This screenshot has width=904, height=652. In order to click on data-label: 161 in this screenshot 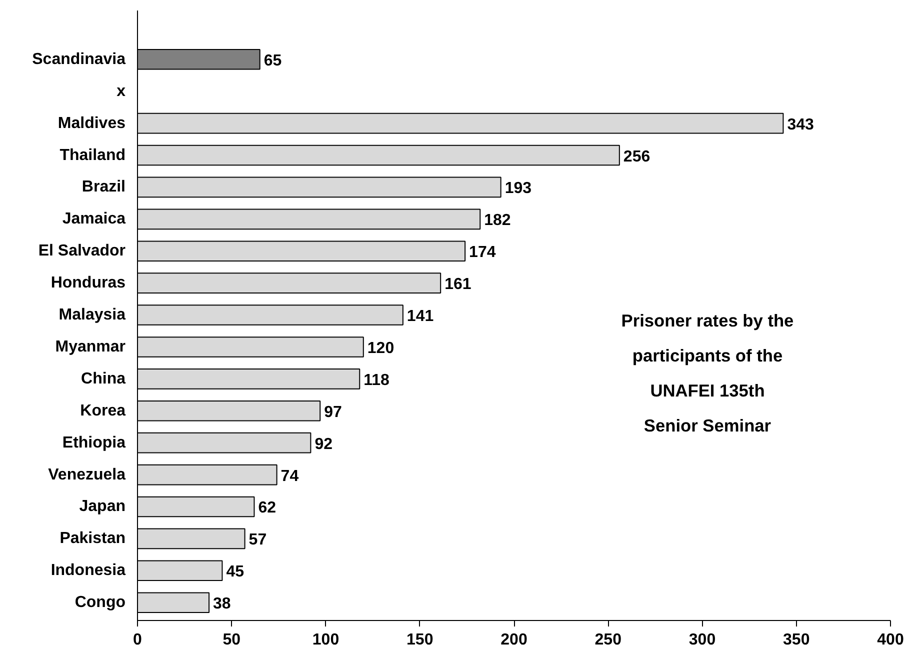, I will do `click(458, 285)`.